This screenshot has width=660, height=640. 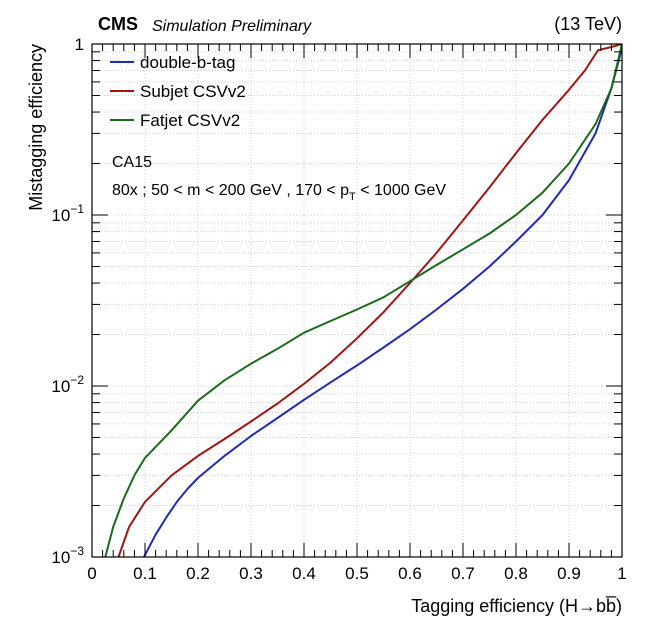 I want to click on y-tick-exponent: −2, so click(x=77, y=380).